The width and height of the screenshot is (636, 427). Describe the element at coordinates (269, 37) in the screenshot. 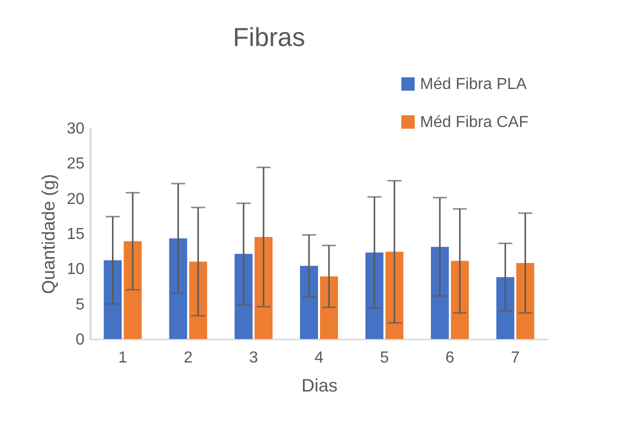

I see `chart-title: Fibras` at that location.